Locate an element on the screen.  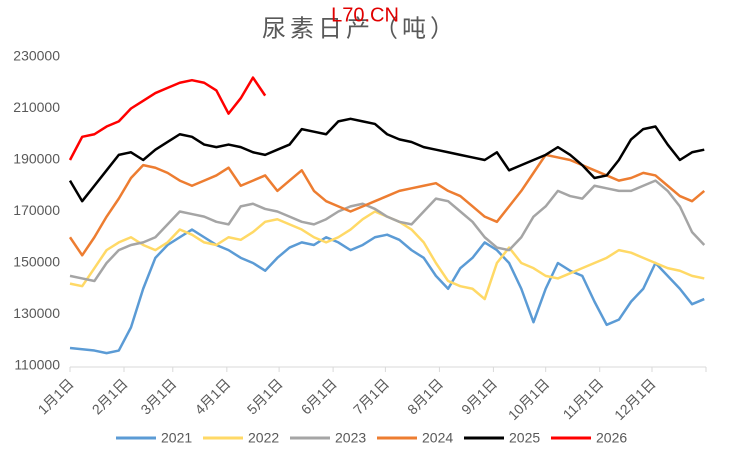
legend-label: 2023 is located at coordinates (350, 438).